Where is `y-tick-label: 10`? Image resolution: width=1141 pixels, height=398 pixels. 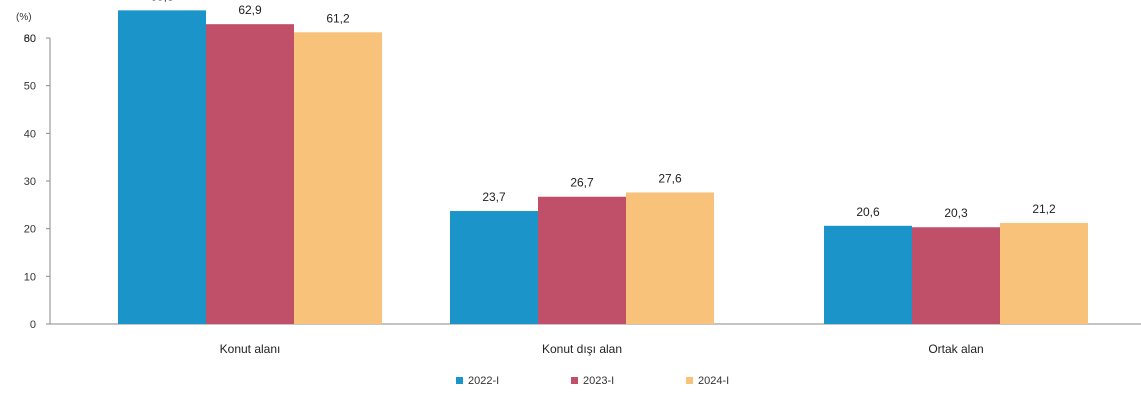
y-tick-label: 10 is located at coordinates (30, 277).